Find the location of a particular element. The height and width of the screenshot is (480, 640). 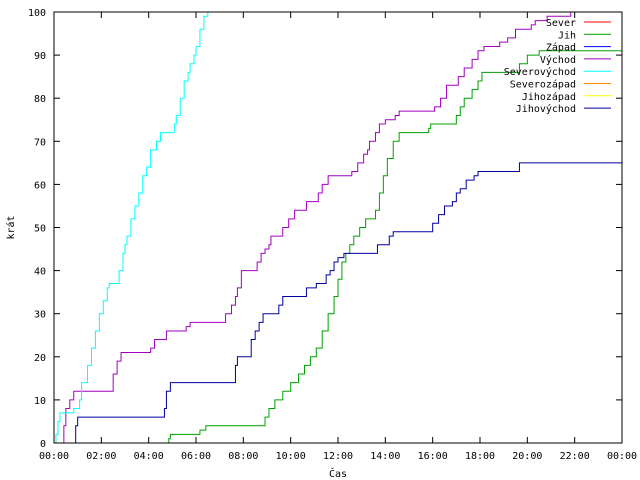

legend-label: Severozápad is located at coordinates (543, 85).